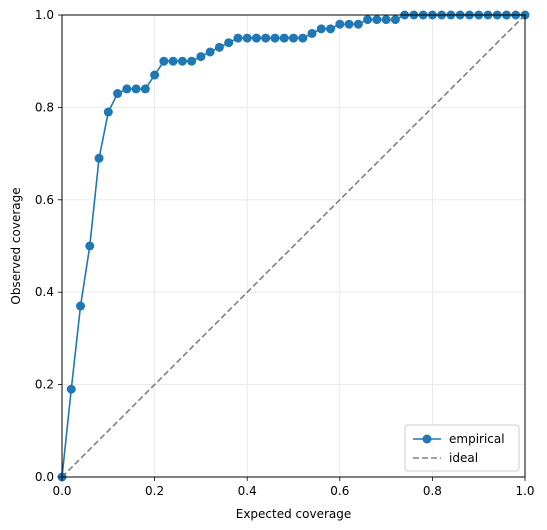 The width and height of the screenshot is (547, 530). I want to click on y-tick-label: 0.2, so click(44, 385).